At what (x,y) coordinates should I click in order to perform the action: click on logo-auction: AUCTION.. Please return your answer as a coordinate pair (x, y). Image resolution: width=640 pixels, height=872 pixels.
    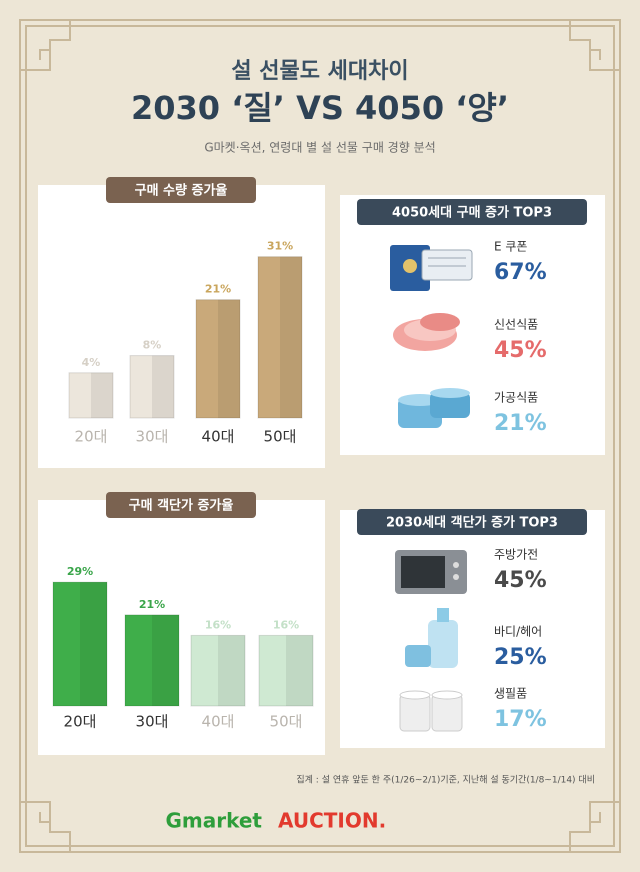
    Looking at the image, I should click on (332, 821).